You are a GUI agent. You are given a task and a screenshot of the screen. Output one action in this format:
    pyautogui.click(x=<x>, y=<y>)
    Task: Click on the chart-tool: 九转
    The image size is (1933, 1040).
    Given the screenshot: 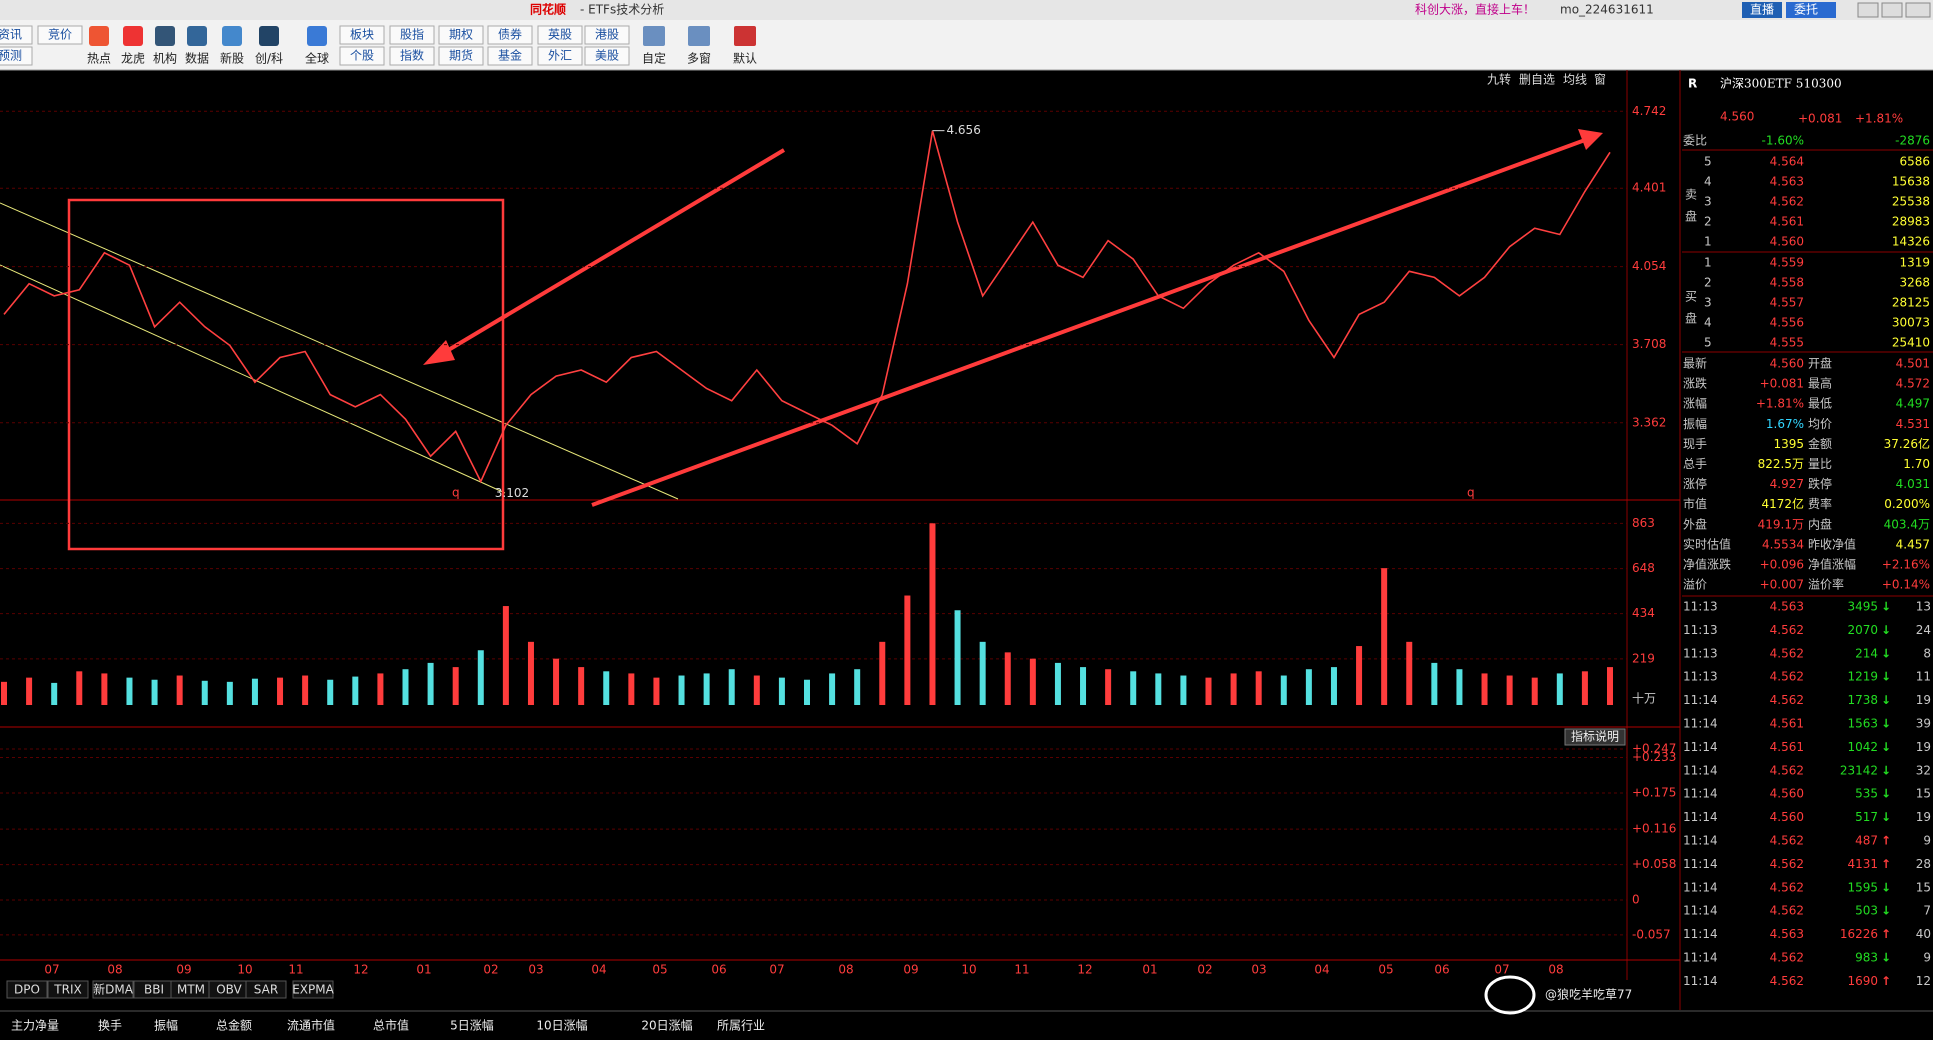 What is the action you would take?
    pyautogui.click(x=1499, y=79)
    